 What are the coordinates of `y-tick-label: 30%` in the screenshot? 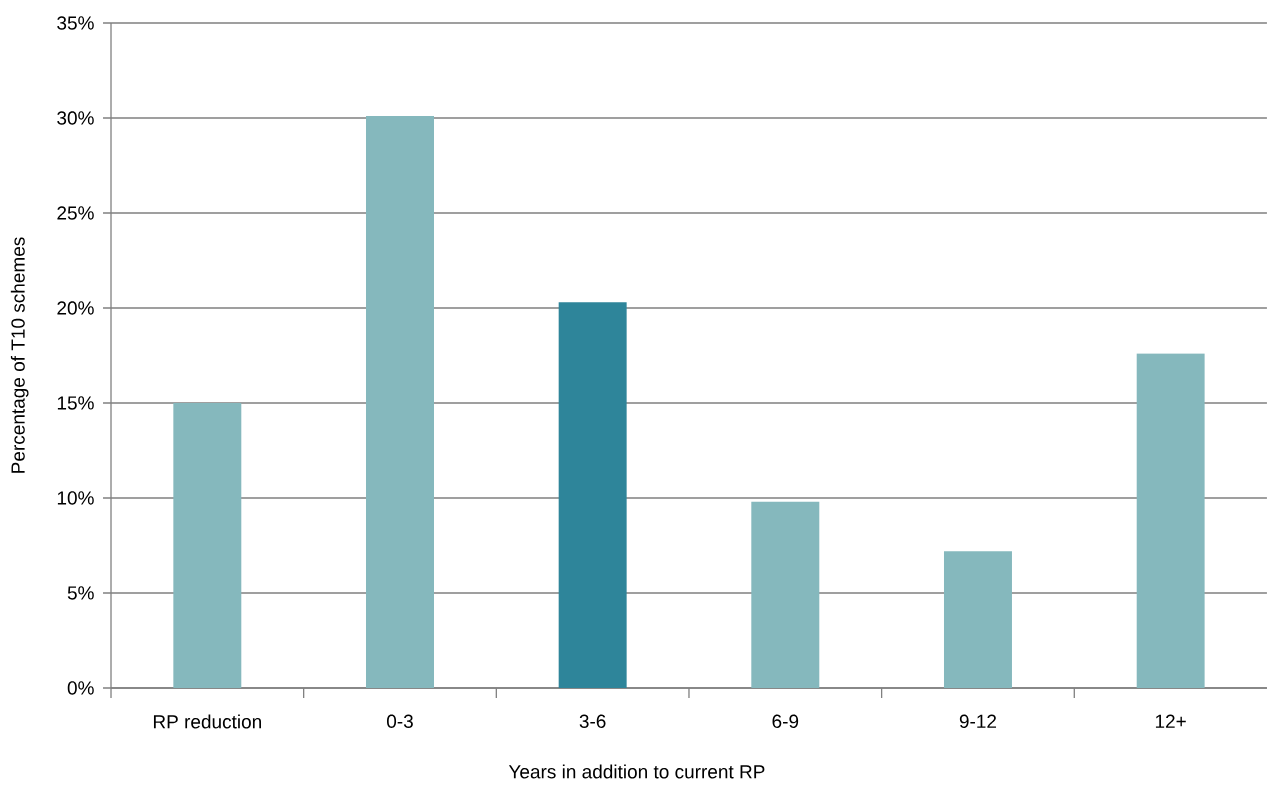 It's located at (75, 118).